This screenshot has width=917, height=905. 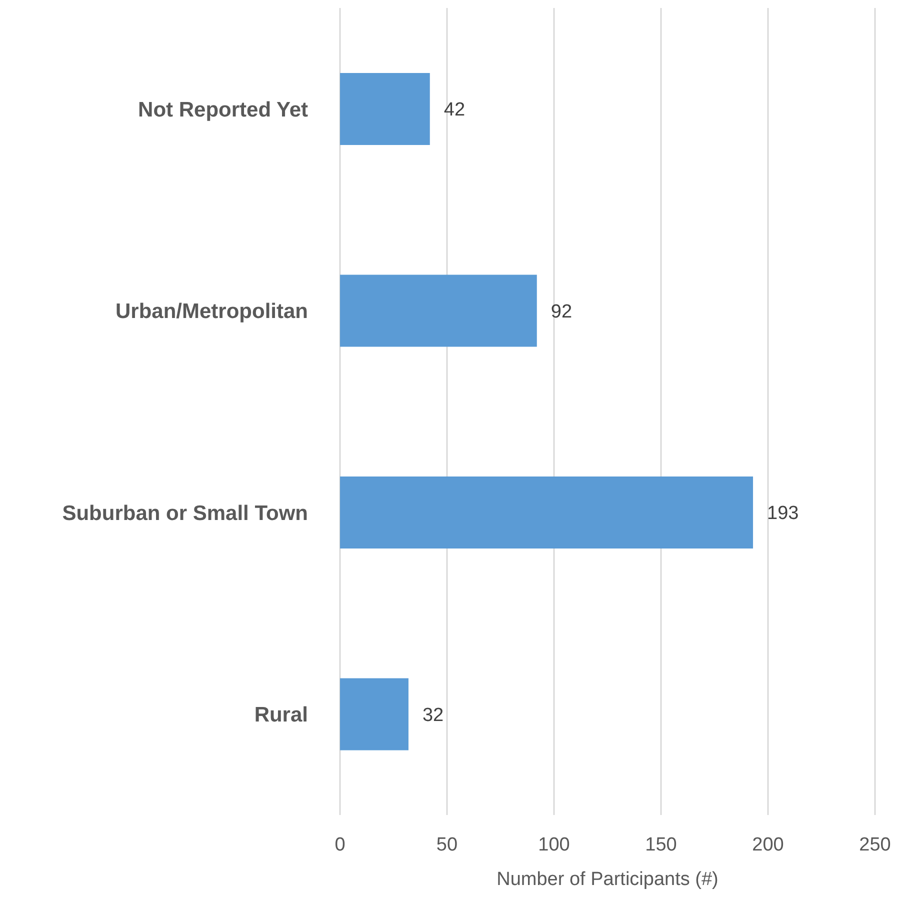 What do you see at coordinates (212, 312) in the screenshot?
I see `y-tick-label: Urban/Metropolitan` at bounding box center [212, 312].